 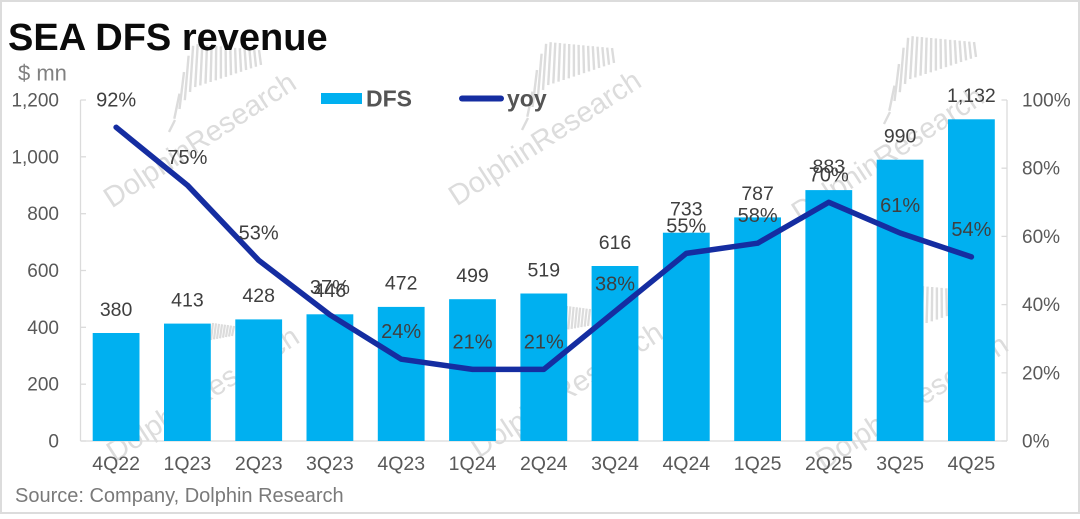 I want to click on svg-text: DFS, so click(x=389, y=99).